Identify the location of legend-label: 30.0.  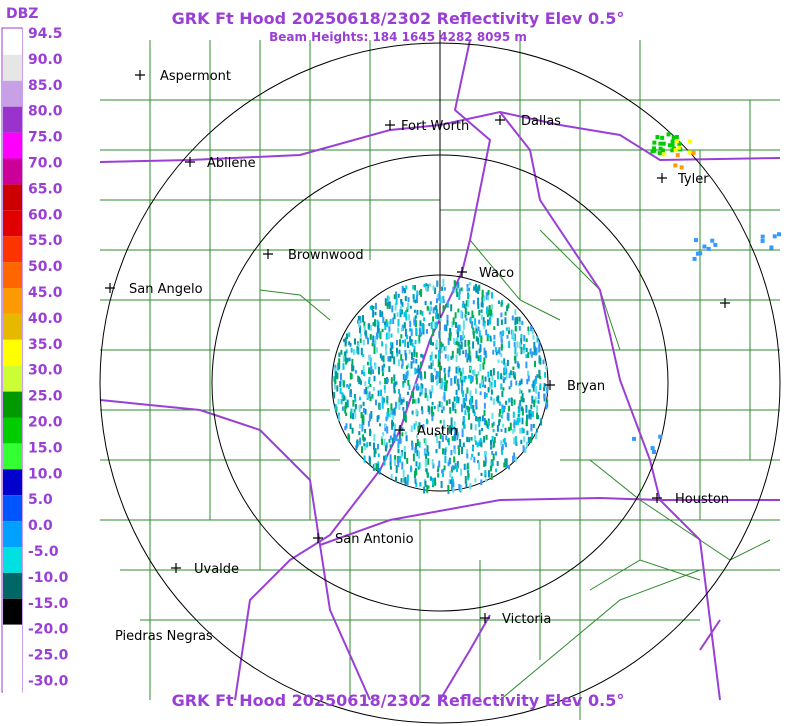
(45, 371).